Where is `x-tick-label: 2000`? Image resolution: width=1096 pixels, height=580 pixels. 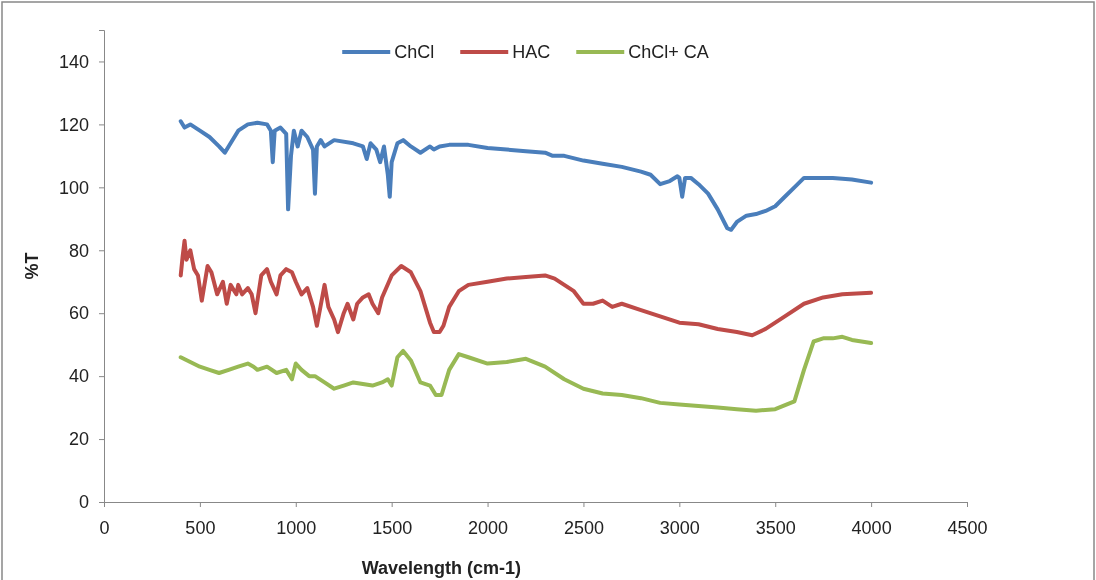
x-tick-label: 2000 is located at coordinates (488, 527).